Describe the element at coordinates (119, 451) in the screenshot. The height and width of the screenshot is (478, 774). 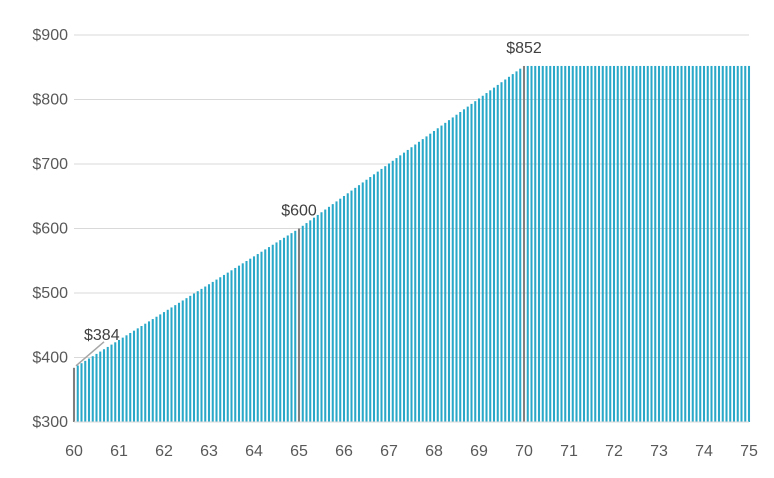
I see `x-tick-label: 61` at that location.